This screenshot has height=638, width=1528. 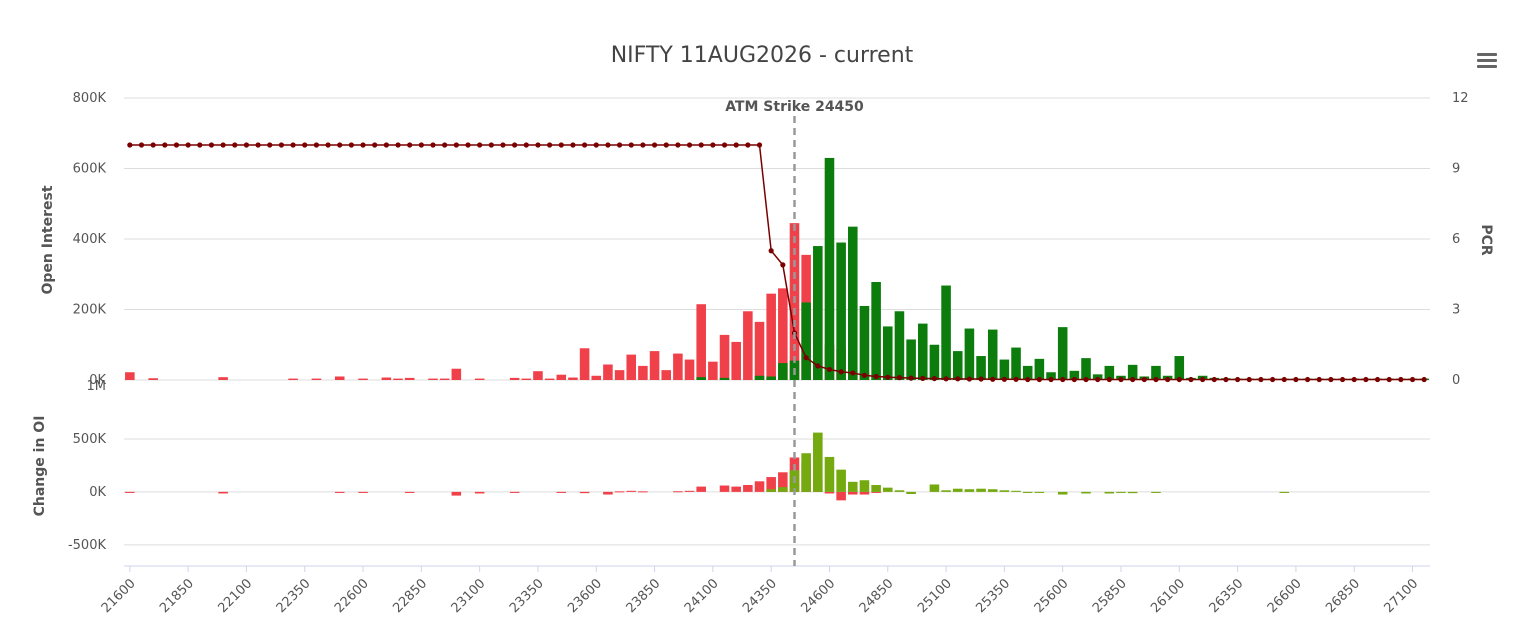 What do you see at coordinates (90, 169) in the screenshot?
I see `oi-y-tick-label: 600K` at bounding box center [90, 169].